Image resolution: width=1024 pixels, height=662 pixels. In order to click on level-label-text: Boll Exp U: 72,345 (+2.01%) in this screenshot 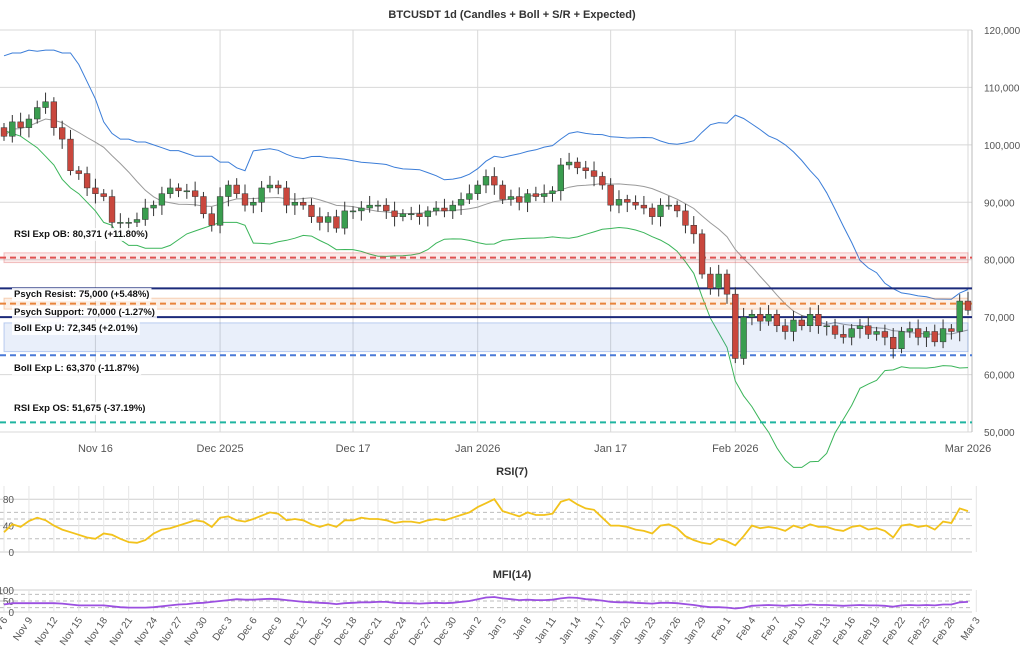, I will do `click(76, 328)`.